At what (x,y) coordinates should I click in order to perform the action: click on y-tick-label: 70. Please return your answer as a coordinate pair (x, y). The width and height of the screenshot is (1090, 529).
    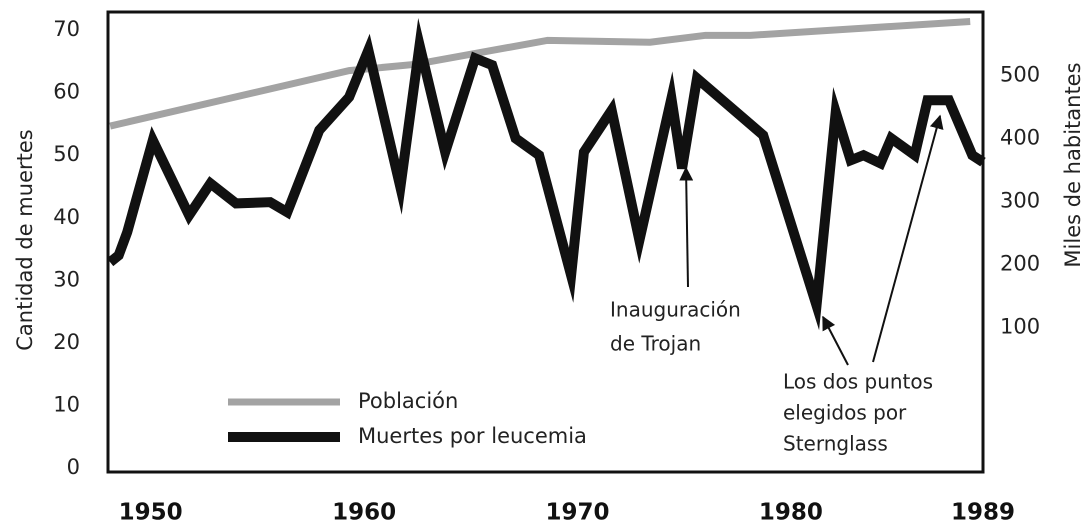
    Looking at the image, I should click on (66, 29).